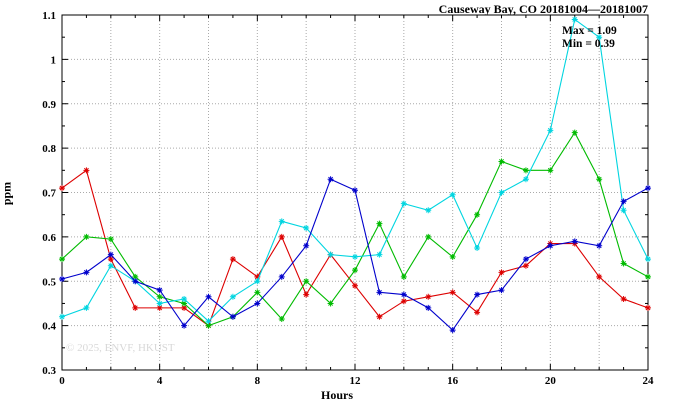  What do you see at coordinates (589, 31) in the screenshot?
I see `max-label: Max = 1.09` at bounding box center [589, 31].